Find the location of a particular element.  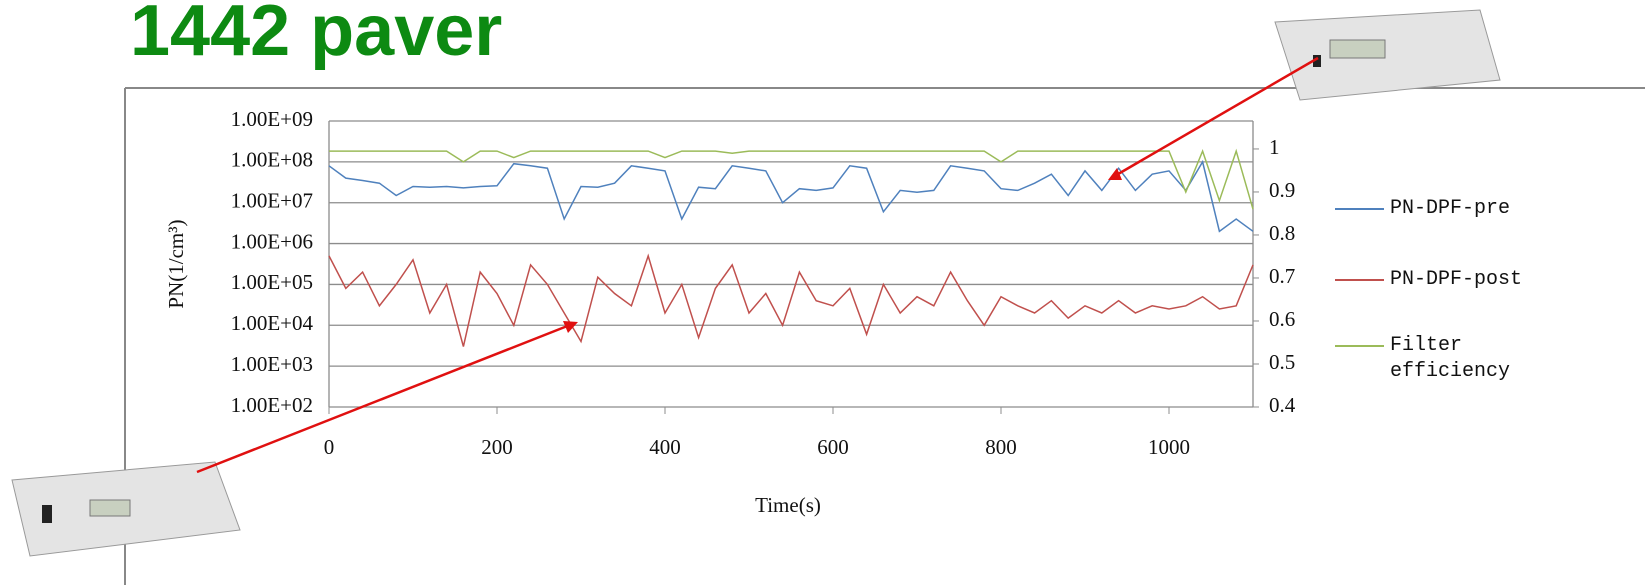

y-axis-label: PN(1/cm³) is located at coordinates (176, 263).